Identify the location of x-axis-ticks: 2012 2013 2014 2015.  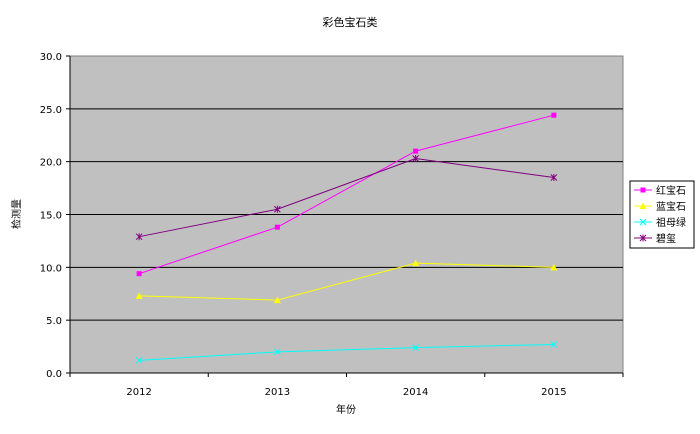
(346, 385).